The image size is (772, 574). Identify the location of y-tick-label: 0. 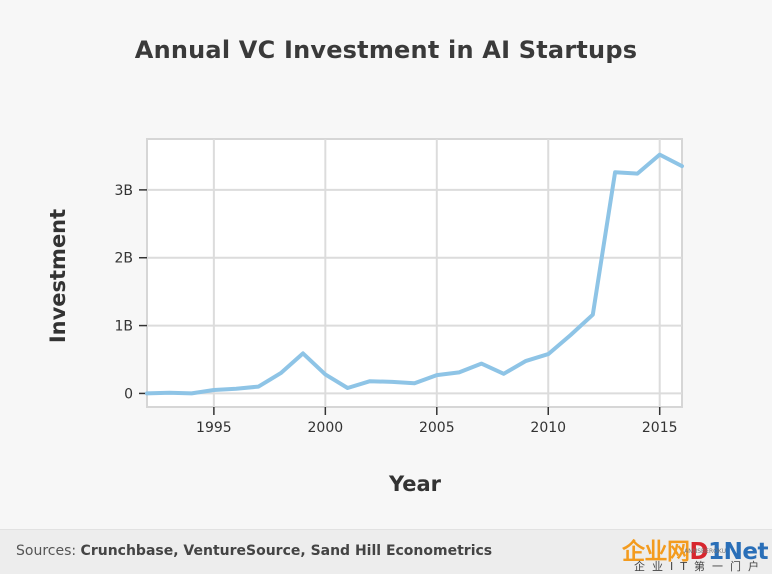
(128, 394).